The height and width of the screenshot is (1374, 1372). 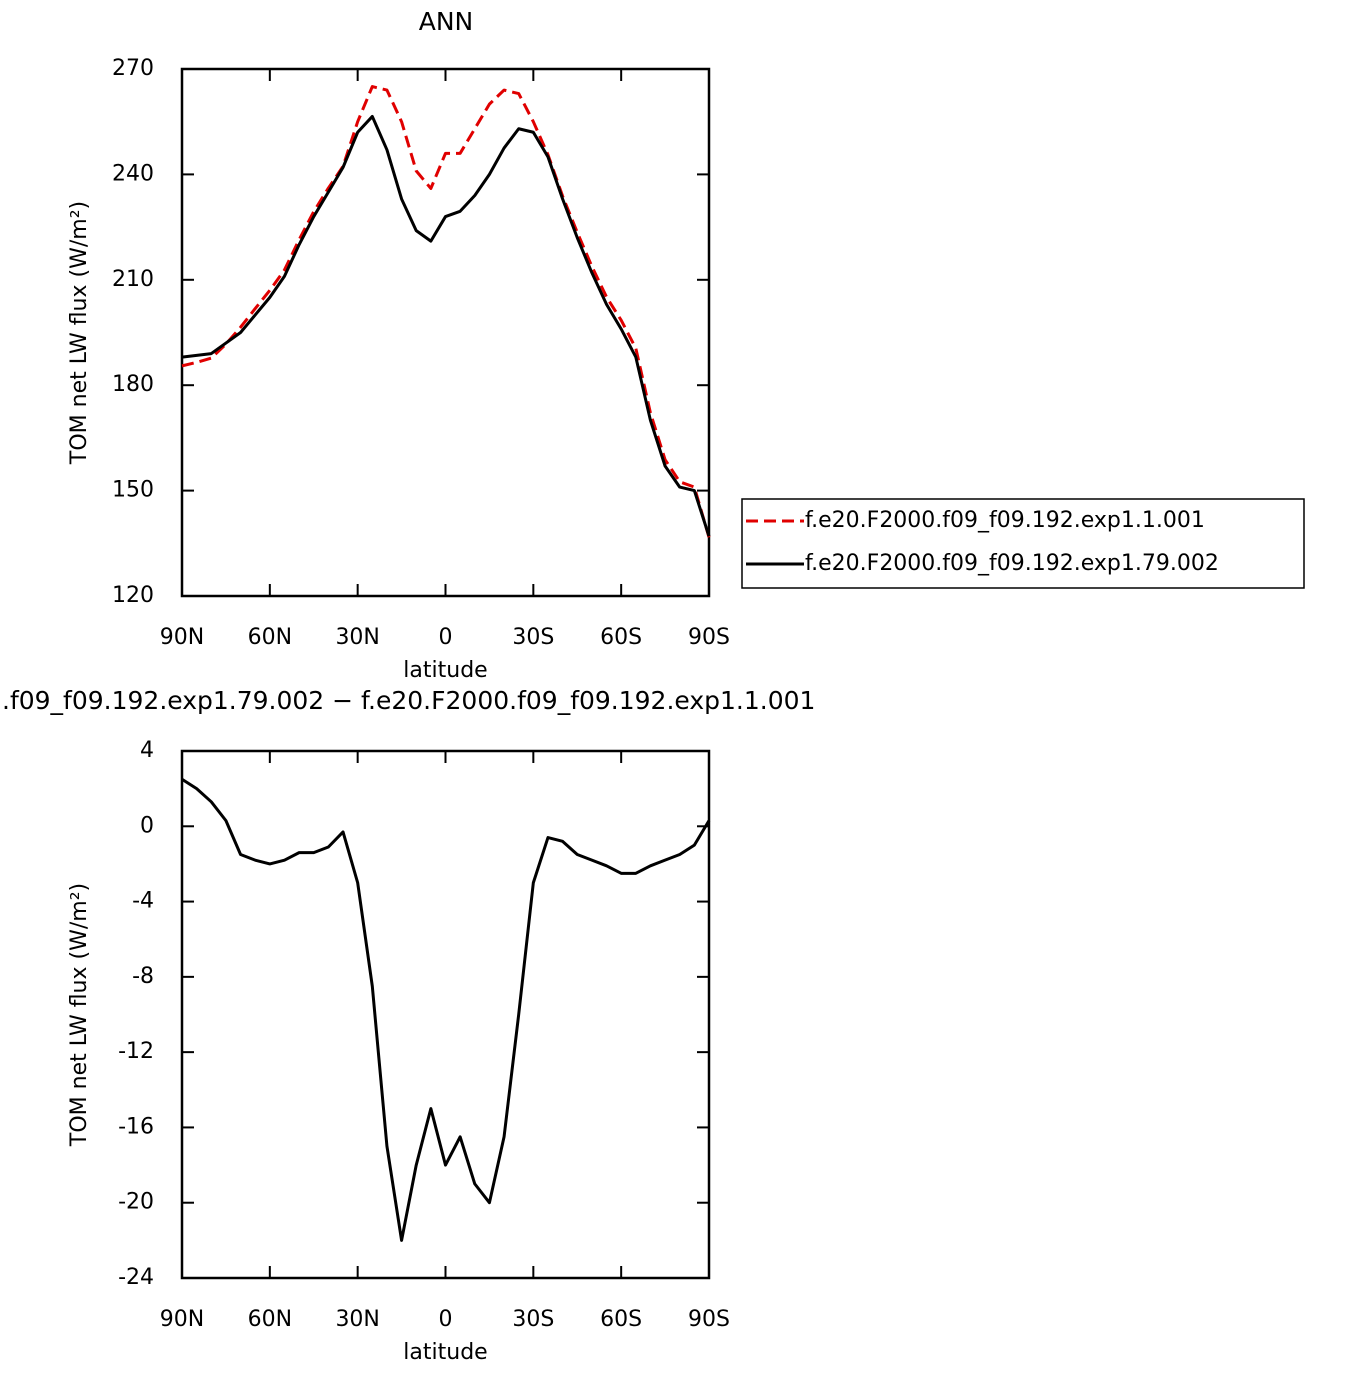 What do you see at coordinates (1023, 543) in the screenshot?
I see `legend-box` at bounding box center [1023, 543].